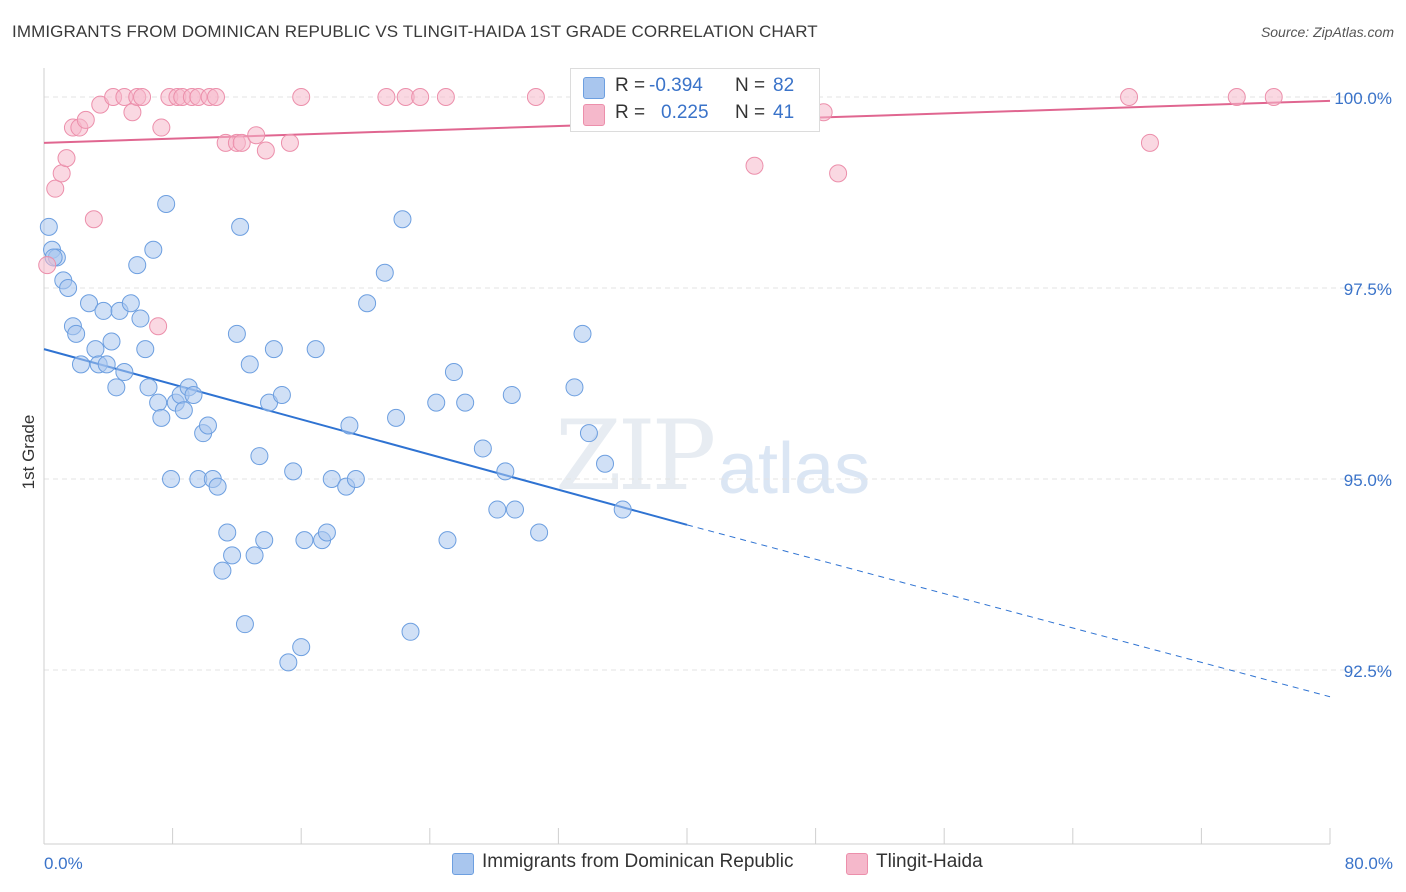  What do you see at coordinates (784, 112) in the screenshot?
I see `legend-n-value: 41` at bounding box center [784, 112].